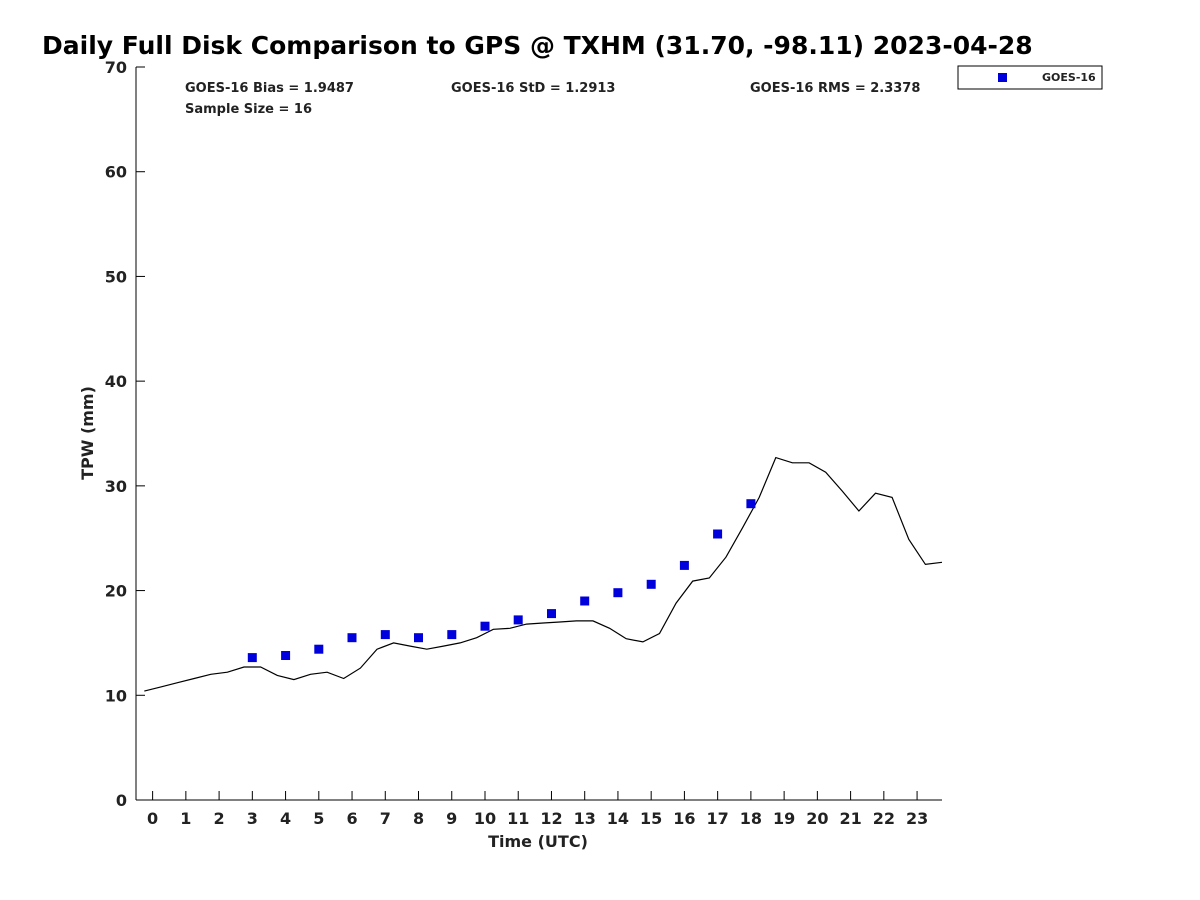 This screenshot has height=900, width=1200. I want to click on x-tick-label: 4, so click(285, 818).